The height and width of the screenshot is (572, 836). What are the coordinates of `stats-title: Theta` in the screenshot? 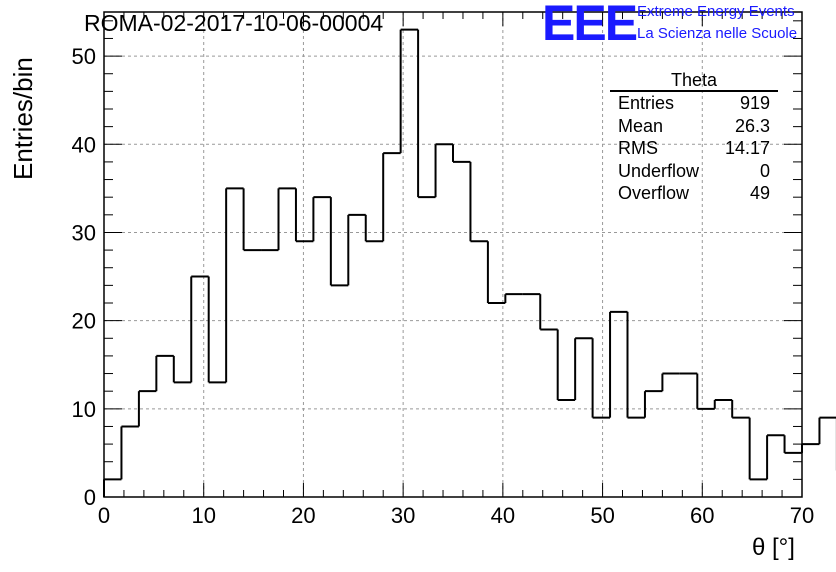 It's located at (694, 81).